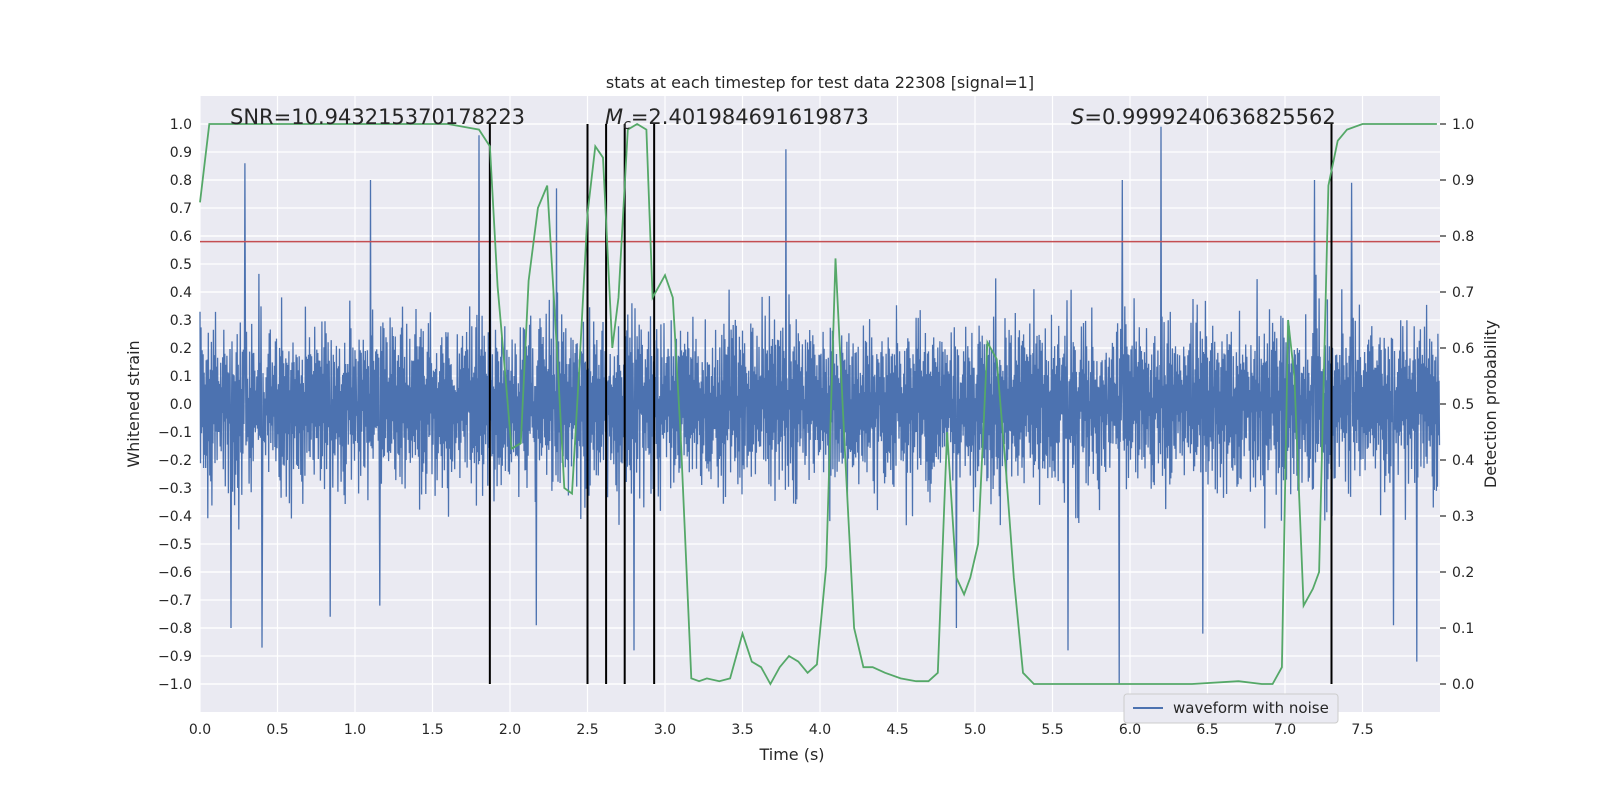 This screenshot has width=1600, height=800. What do you see at coordinates (133, 403) in the screenshot?
I see `y-axis-title: Whitened strain` at bounding box center [133, 403].